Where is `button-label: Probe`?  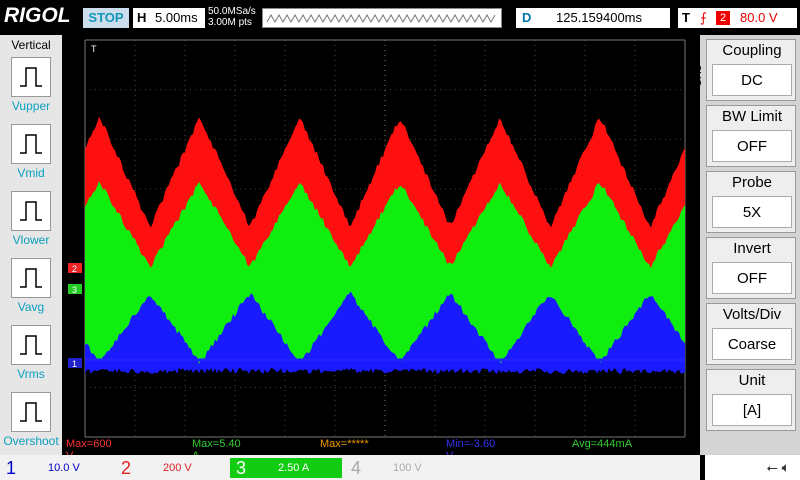 button-label: Probe is located at coordinates (752, 182).